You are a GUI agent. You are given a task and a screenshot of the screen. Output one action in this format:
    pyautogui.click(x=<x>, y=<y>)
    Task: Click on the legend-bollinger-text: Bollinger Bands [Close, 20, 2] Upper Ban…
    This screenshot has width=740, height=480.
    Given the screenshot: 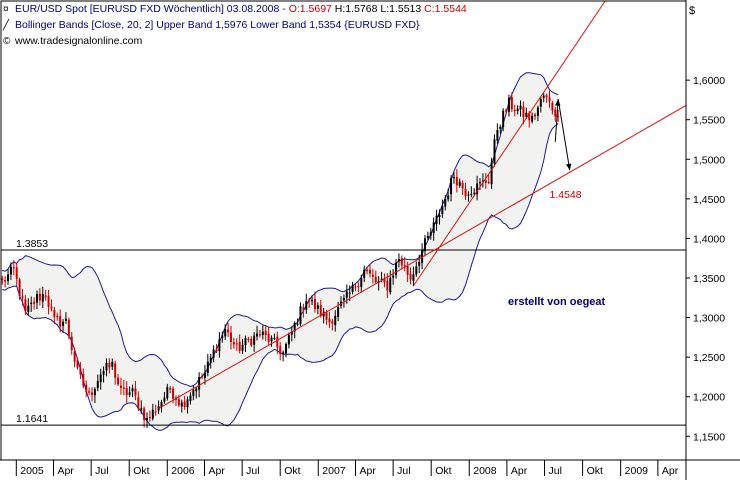 What is the action you would take?
    pyautogui.click(x=217, y=25)
    